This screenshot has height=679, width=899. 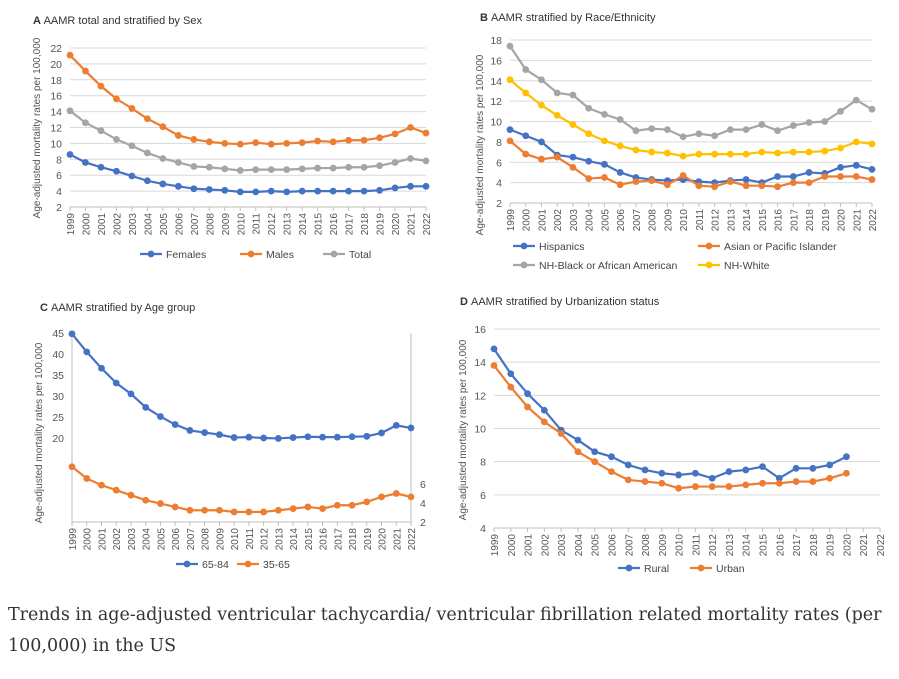 What do you see at coordinates (847, 545) in the screenshot?
I see `chart-d-x-tick-label: 2020` at bounding box center [847, 545].